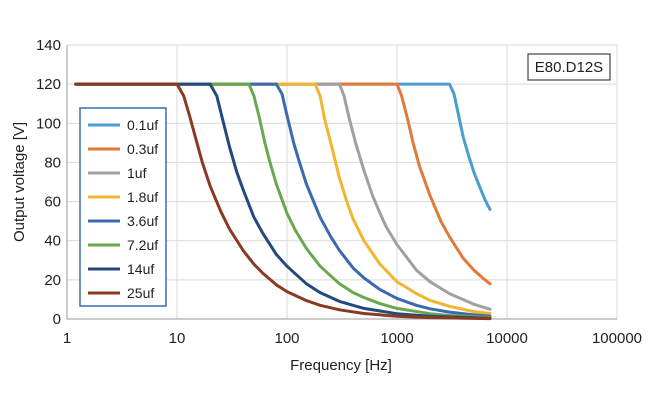 This screenshot has height=400, width=652. Describe the element at coordinates (142, 125) in the screenshot. I see `legend-label-0.1uf: 0.1uf` at that location.